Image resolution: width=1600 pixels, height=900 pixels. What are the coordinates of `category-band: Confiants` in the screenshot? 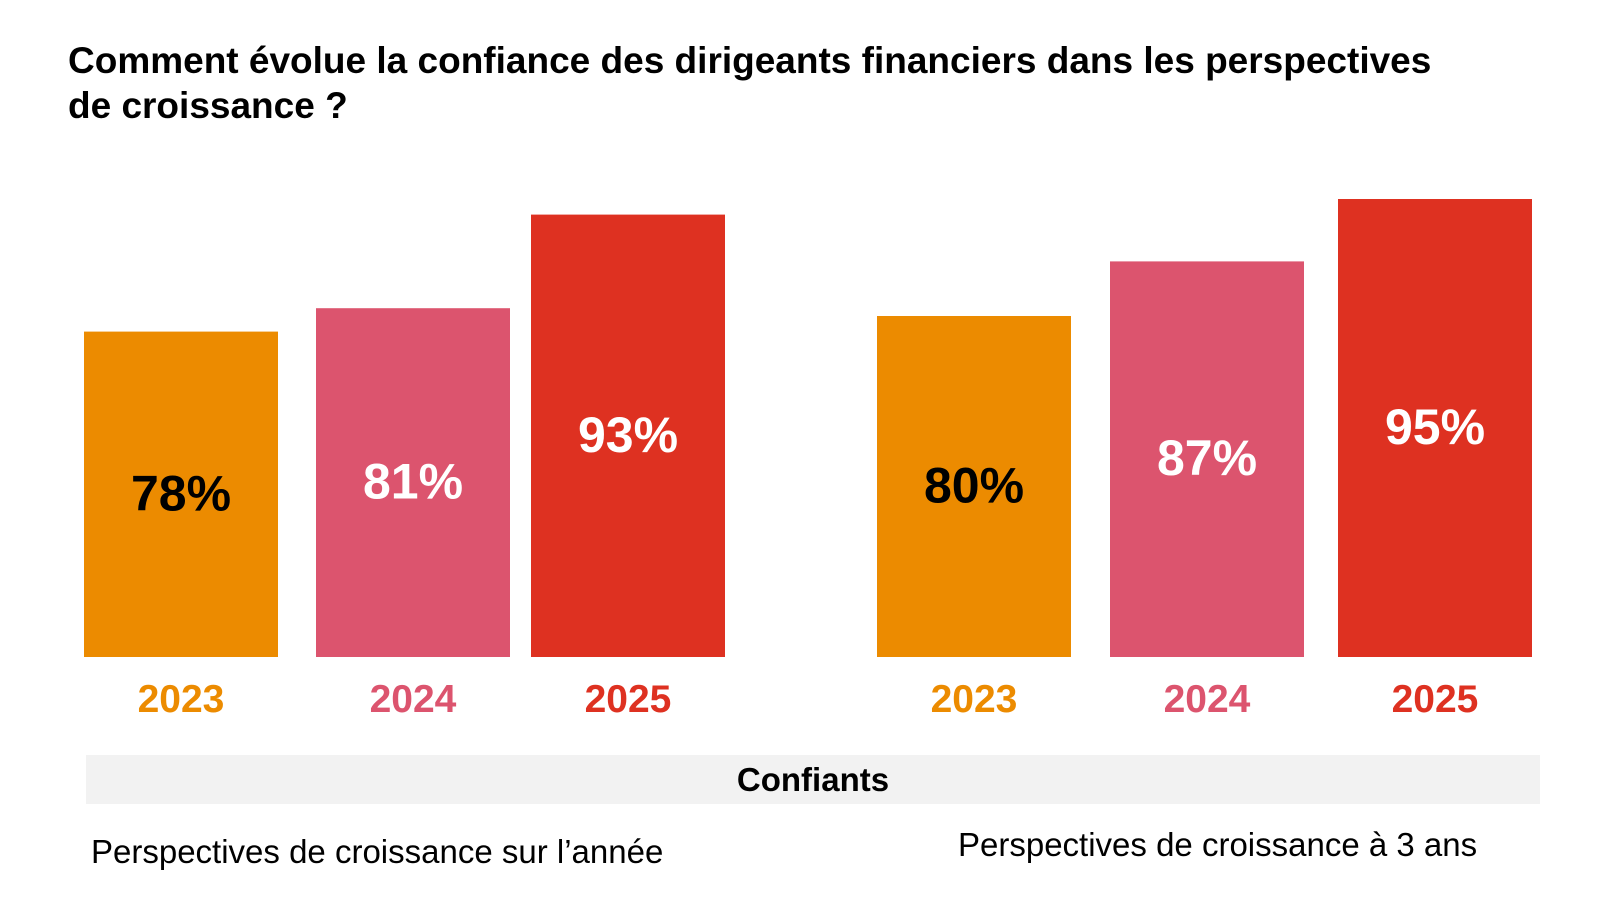 It's located at (813, 779).